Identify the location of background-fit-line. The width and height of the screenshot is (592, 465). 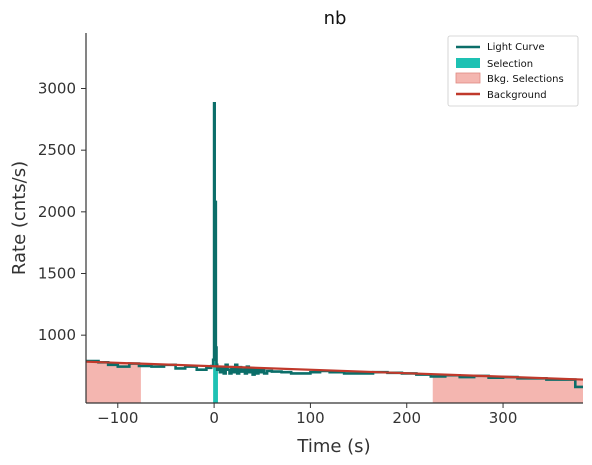
(334, 370).